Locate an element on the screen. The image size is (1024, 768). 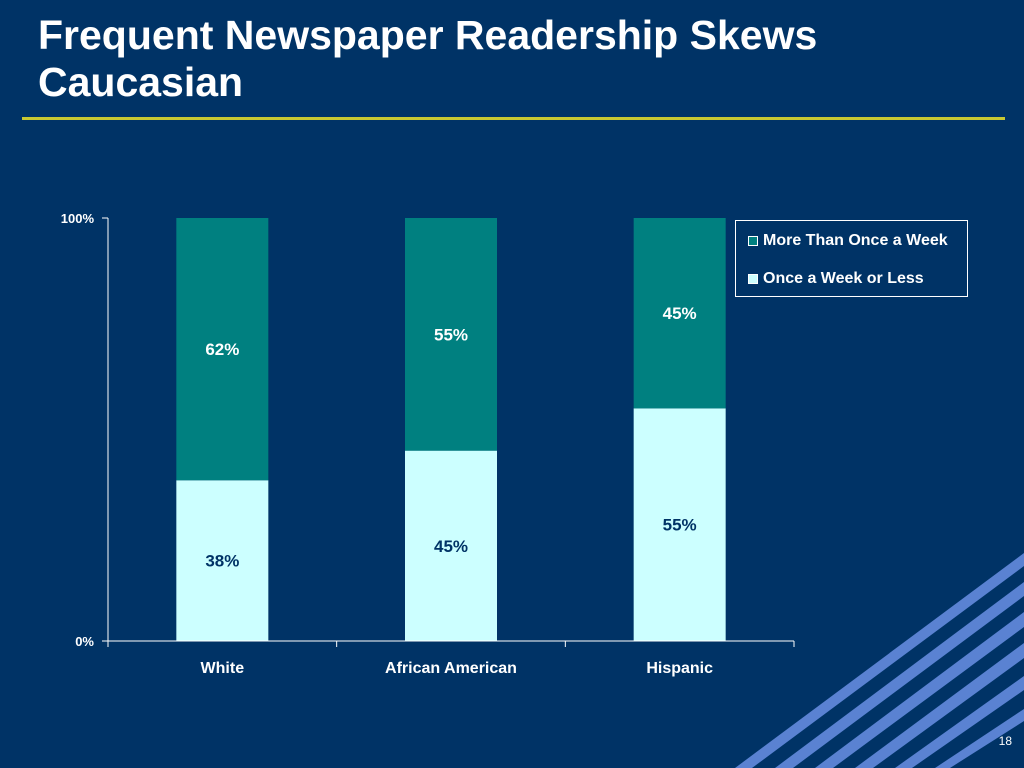
legend-item-once-or-less: Once a Week or Less is located at coordinates (836, 279).